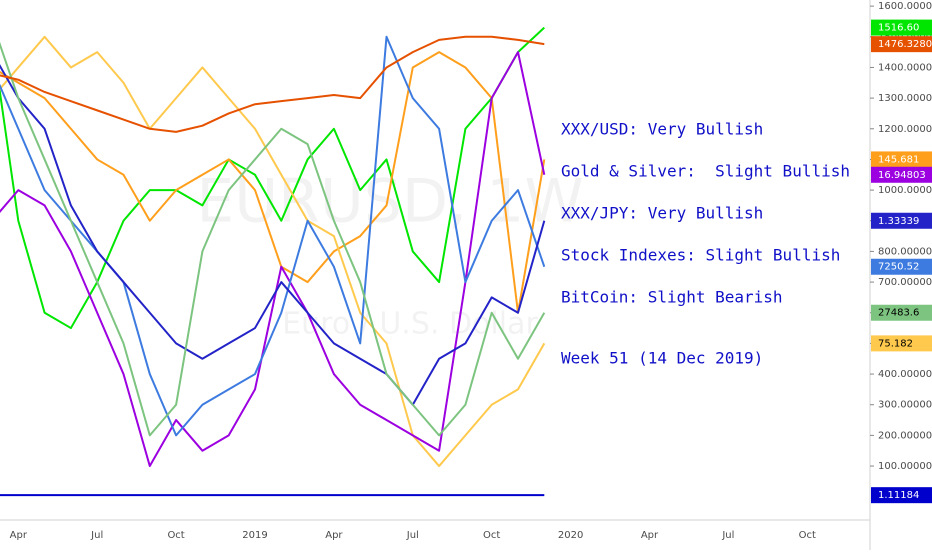 This screenshot has width=932, height=554. What do you see at coordinates (905, 6) in the screenshot?
I see `y-tick-label: 1600.00000` at bounding box center [905, 6].